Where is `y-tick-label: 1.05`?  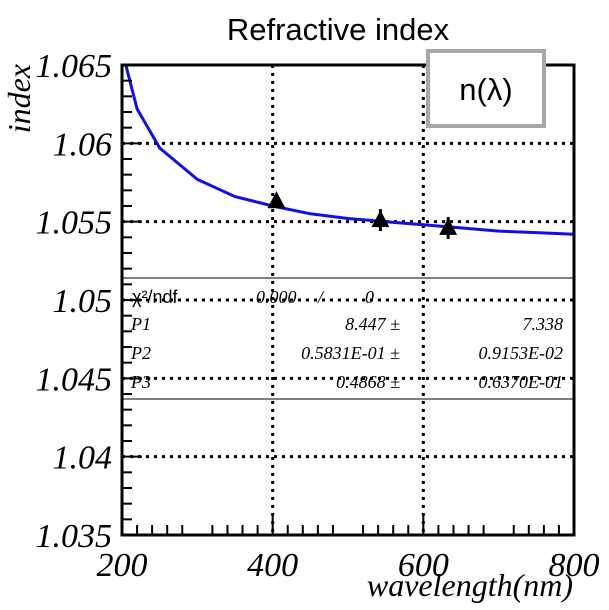 y-tick-label: 1.05 is located at coordinates (83, 301).